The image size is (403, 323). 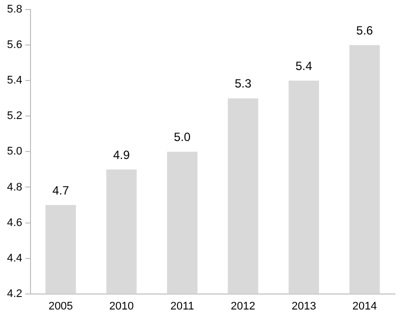 I want to click on y-tick-label: 4.4, so click(x=14, y=258).